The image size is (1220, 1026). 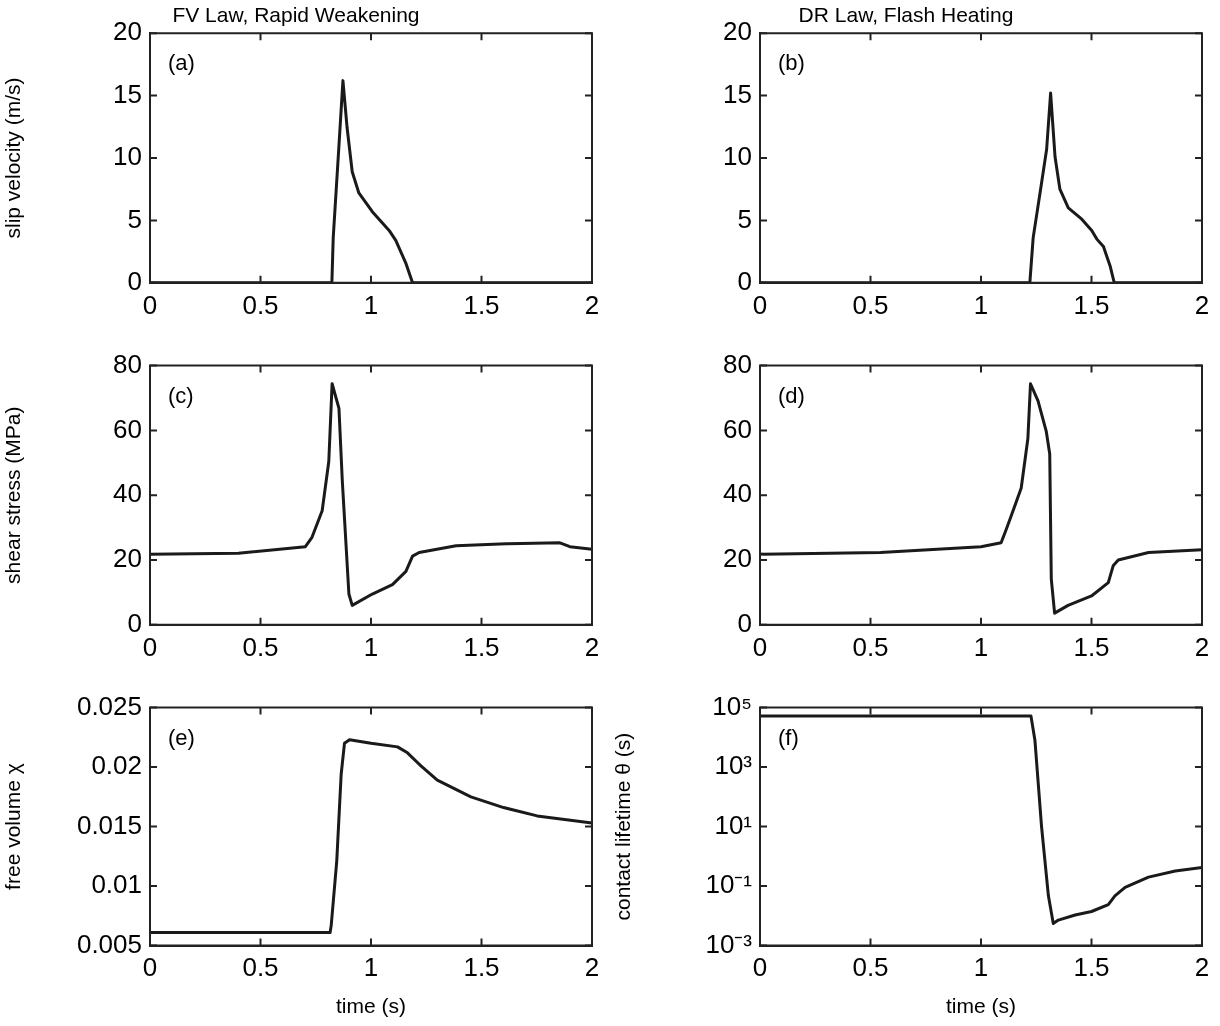 I want to click on y-tick-label: 0.02, so click(x=116, y=765).